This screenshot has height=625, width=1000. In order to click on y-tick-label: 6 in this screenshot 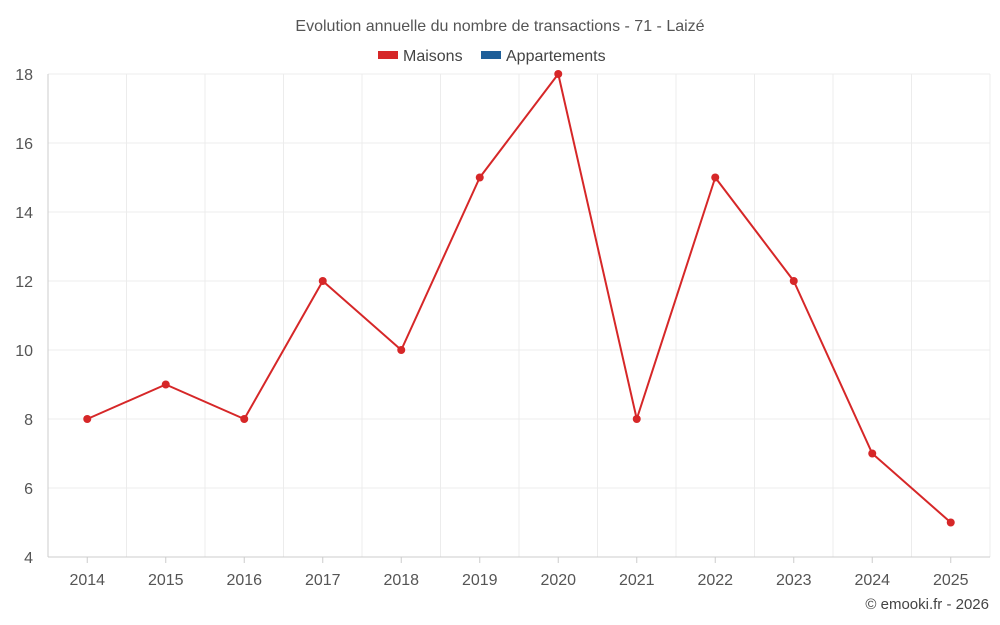, I will do `click(28, 489)`.